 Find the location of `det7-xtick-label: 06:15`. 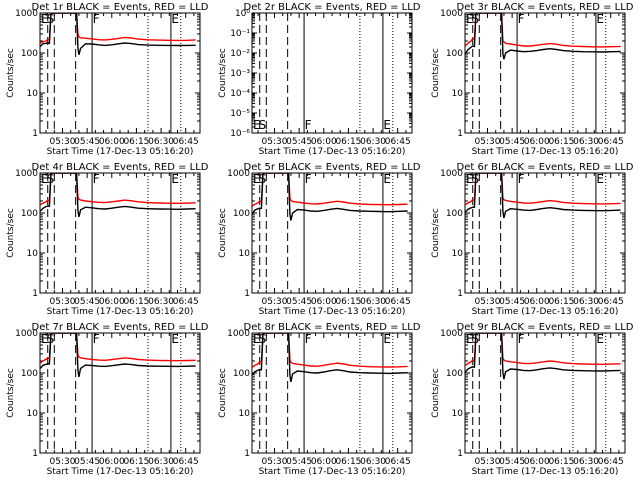

det7-xtick-label: 06:15 is located at coordinates (136, 462).